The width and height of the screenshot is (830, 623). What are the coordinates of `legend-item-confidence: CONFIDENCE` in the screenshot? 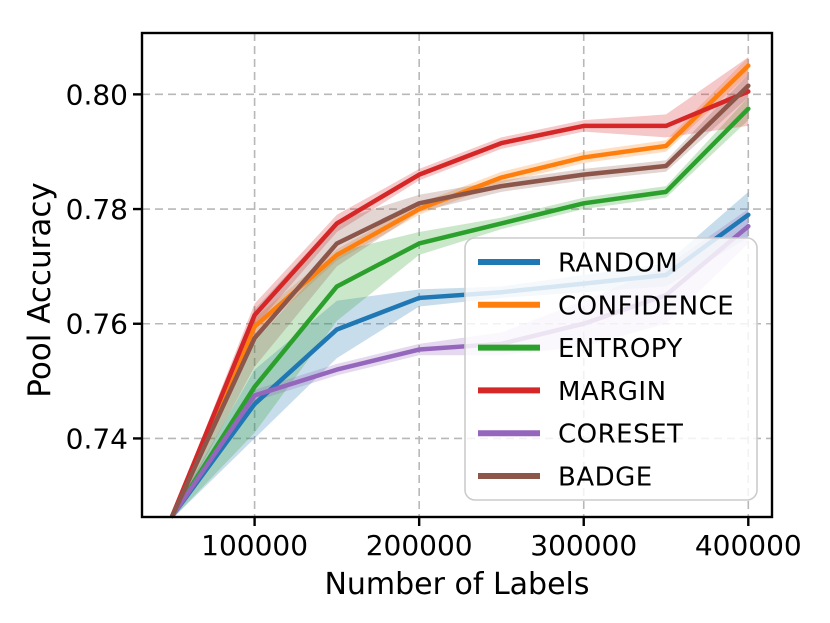 It's located at (606, 306).